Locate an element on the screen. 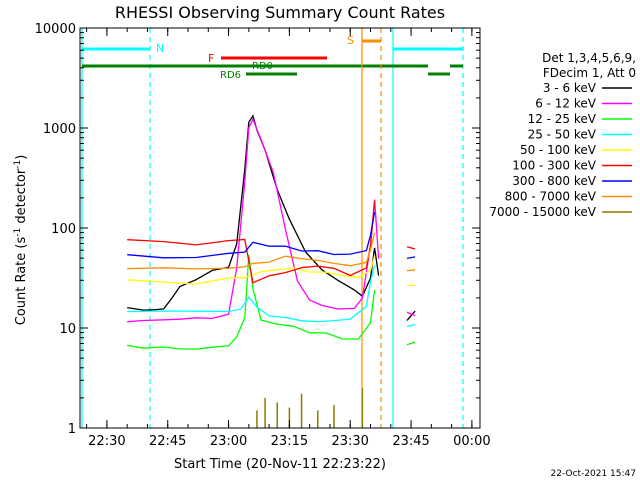 The width and height of the screenshot is (640, 480). flag-label-rd6: RD6 is located at coordinates (230, 75).